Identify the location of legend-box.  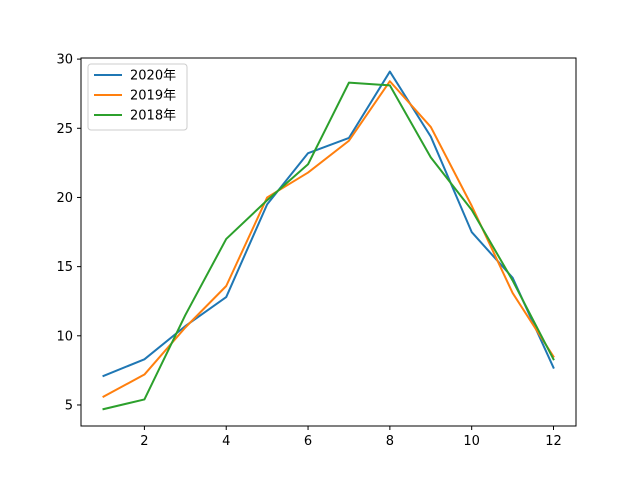
(137, 97).